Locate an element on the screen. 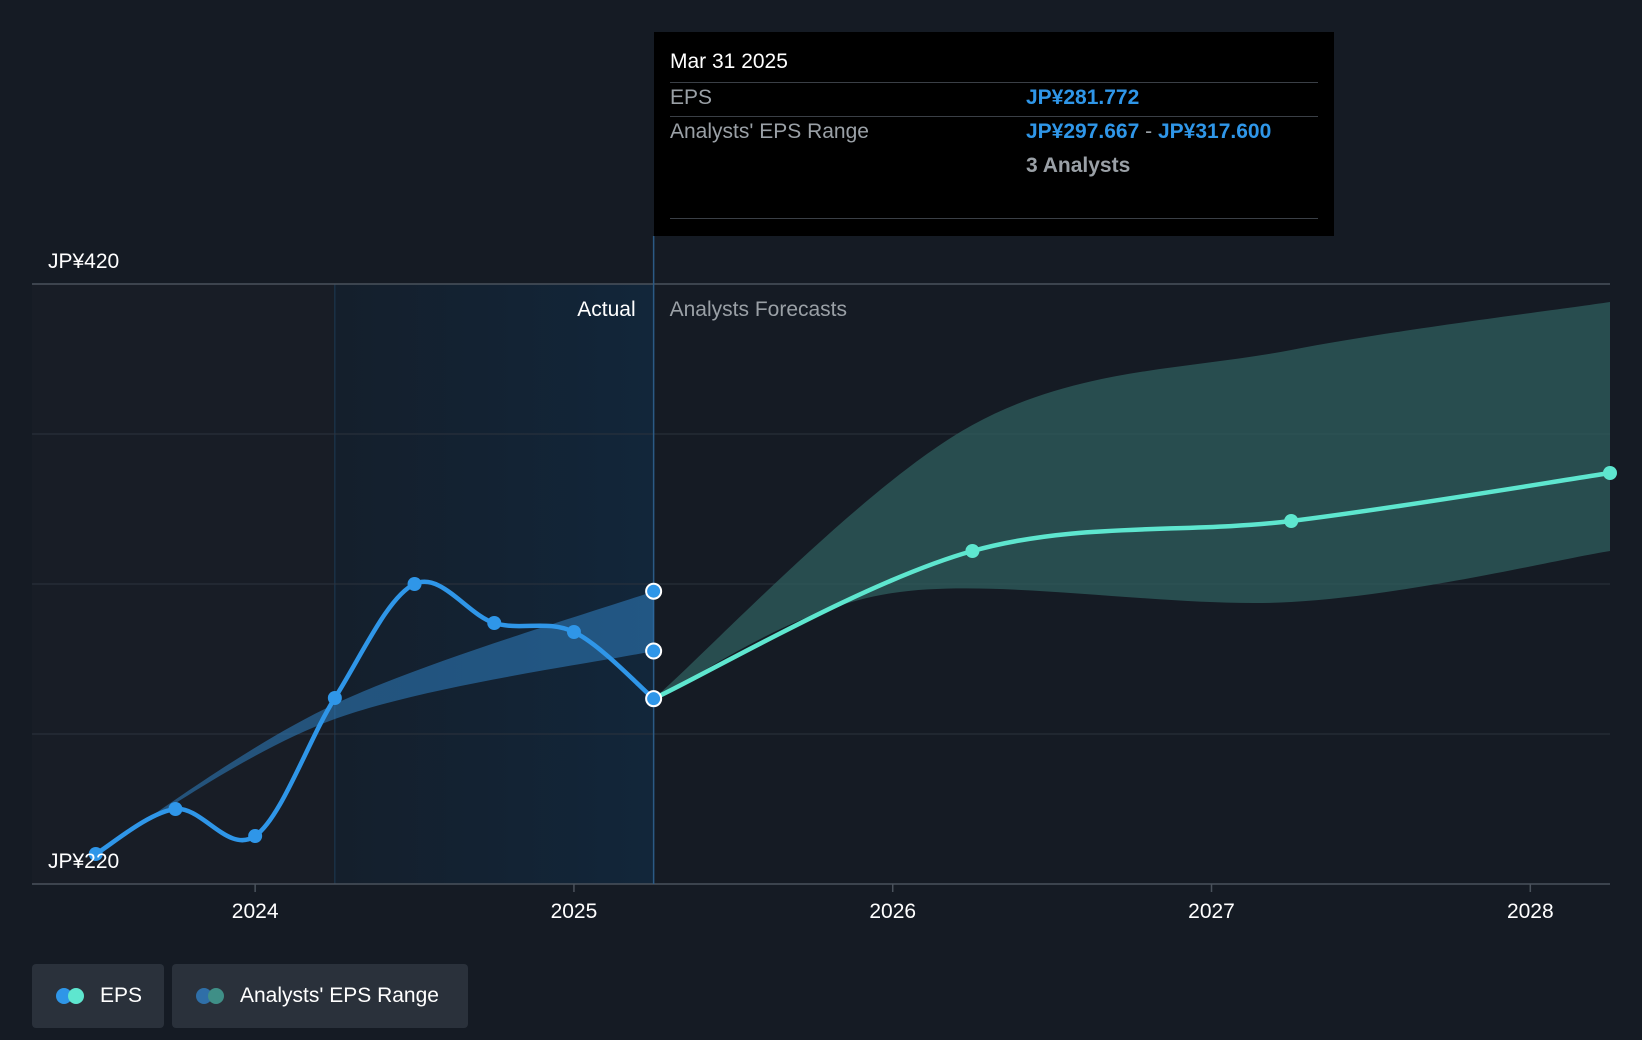  y-axis-bottom-label: JP¥220 is located at coordinates (83, 861).